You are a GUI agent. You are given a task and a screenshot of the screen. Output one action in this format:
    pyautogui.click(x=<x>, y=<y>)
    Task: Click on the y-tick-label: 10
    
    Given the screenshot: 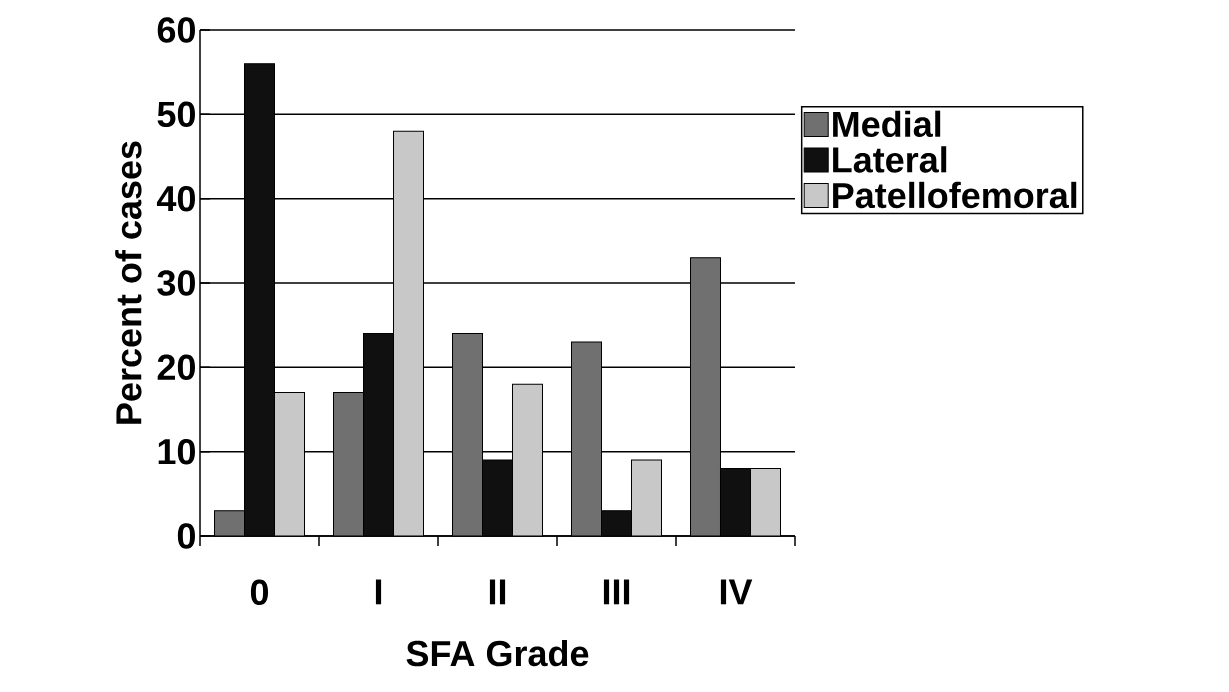 What is the action you would take?
    pyautogui.click(x=176, y=451)
    